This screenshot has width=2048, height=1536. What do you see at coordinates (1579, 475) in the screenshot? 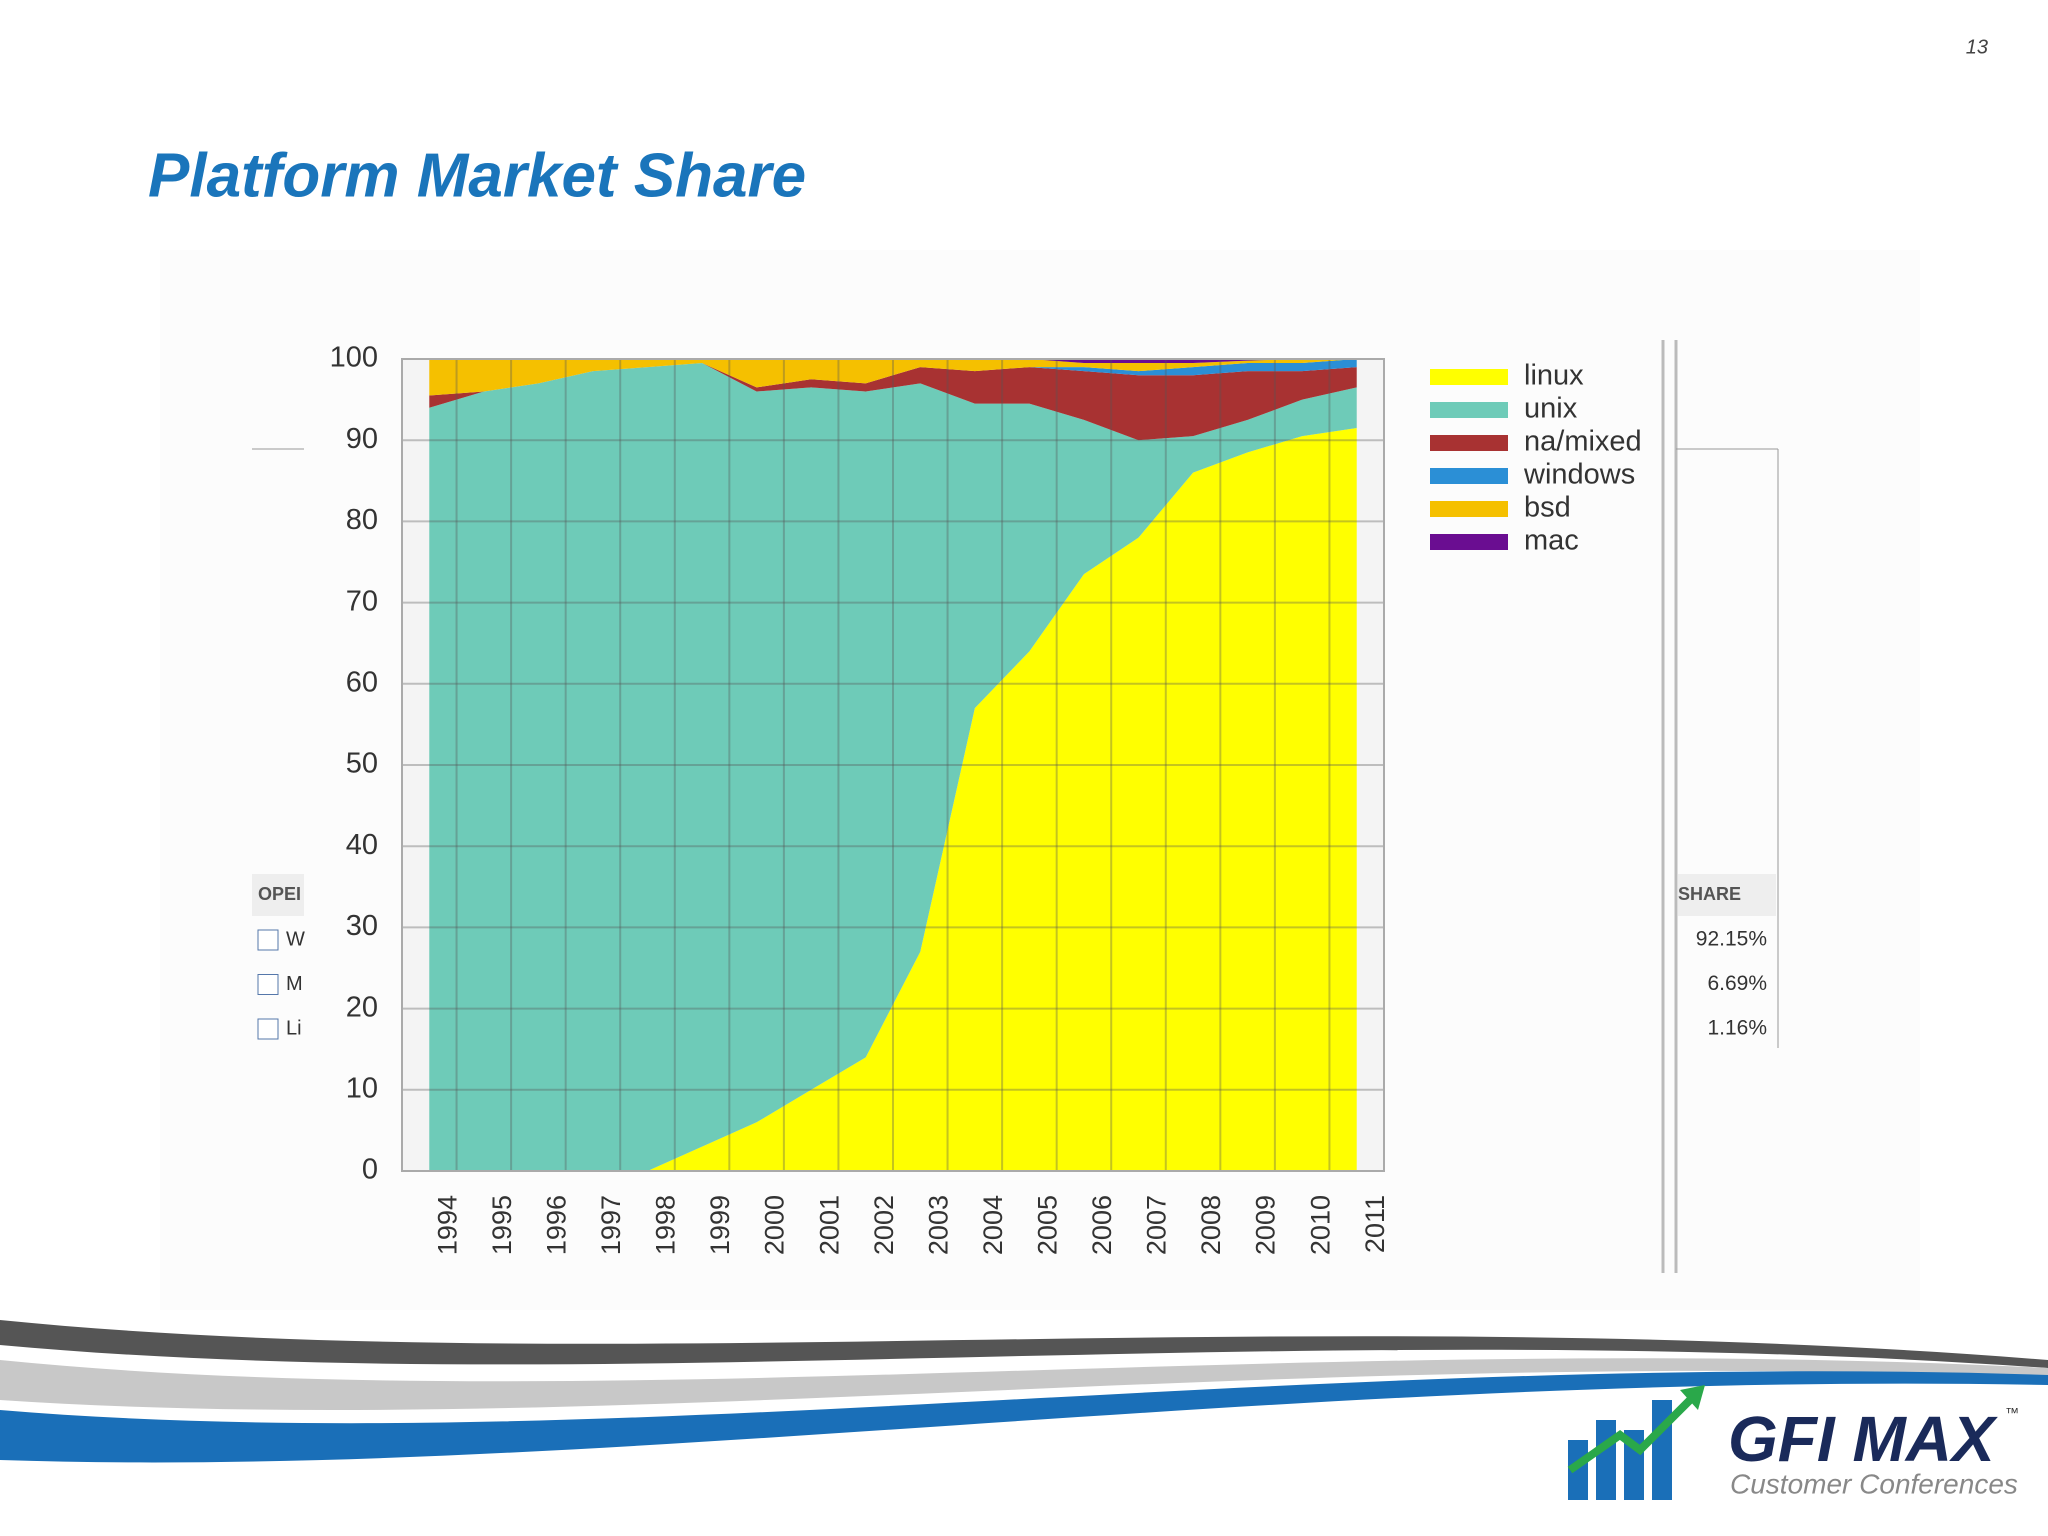
I see `legend-label: windows` at bounding box center [1579, 475].